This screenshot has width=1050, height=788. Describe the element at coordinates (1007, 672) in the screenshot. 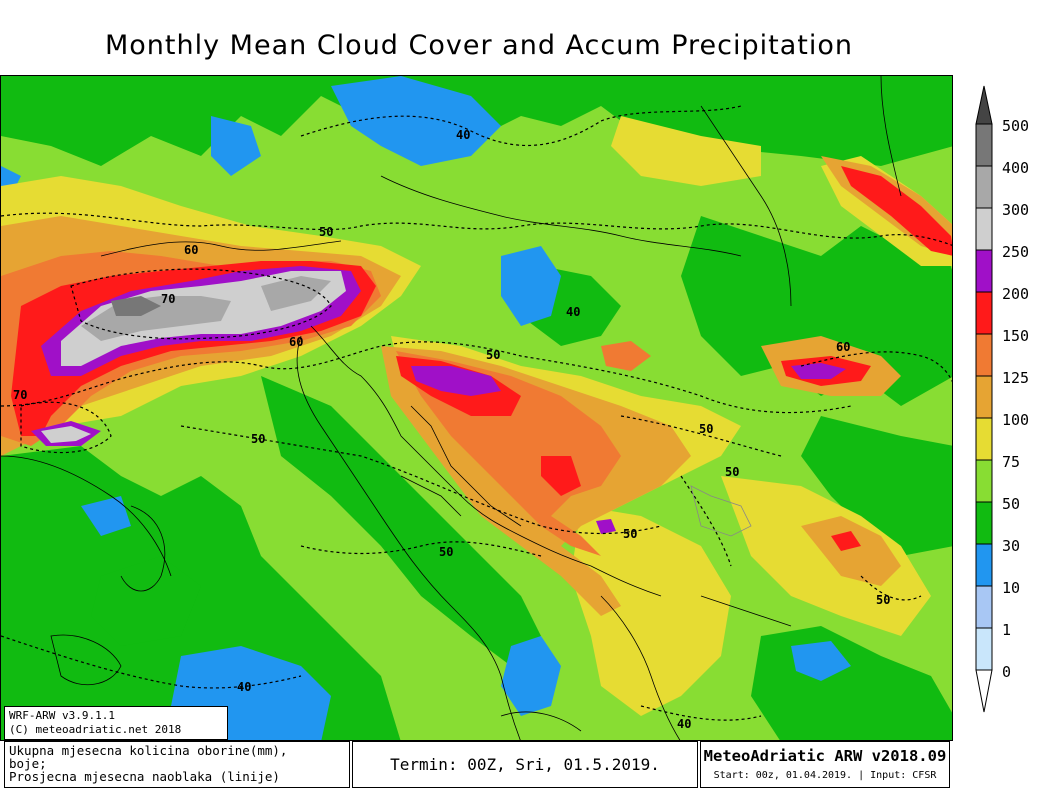

I see `legend-label: 0` at that location.